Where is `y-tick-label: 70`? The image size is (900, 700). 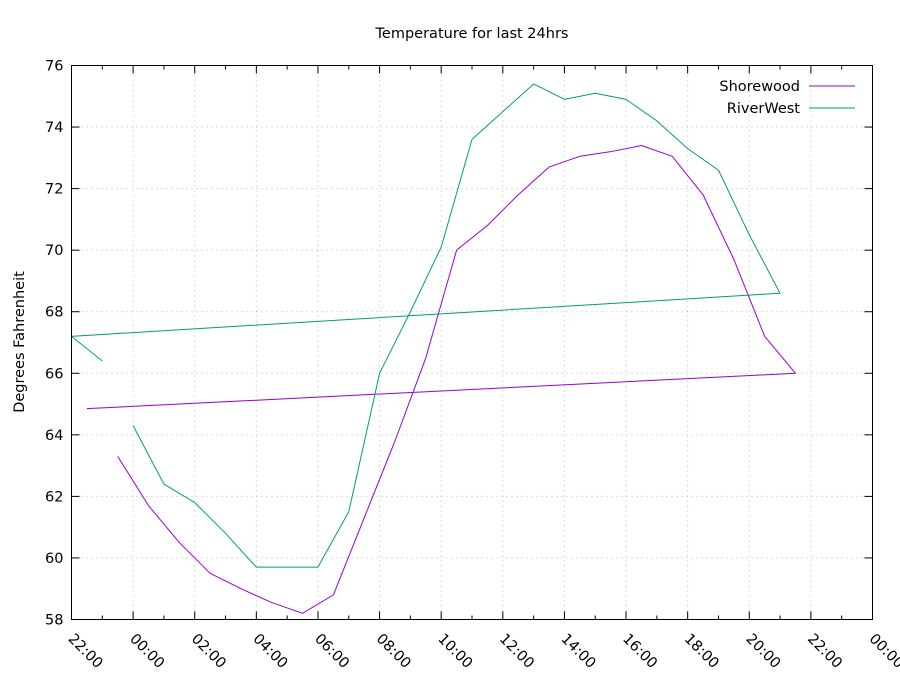
y-tick-label: 70 is located at coordinates (54, 251).